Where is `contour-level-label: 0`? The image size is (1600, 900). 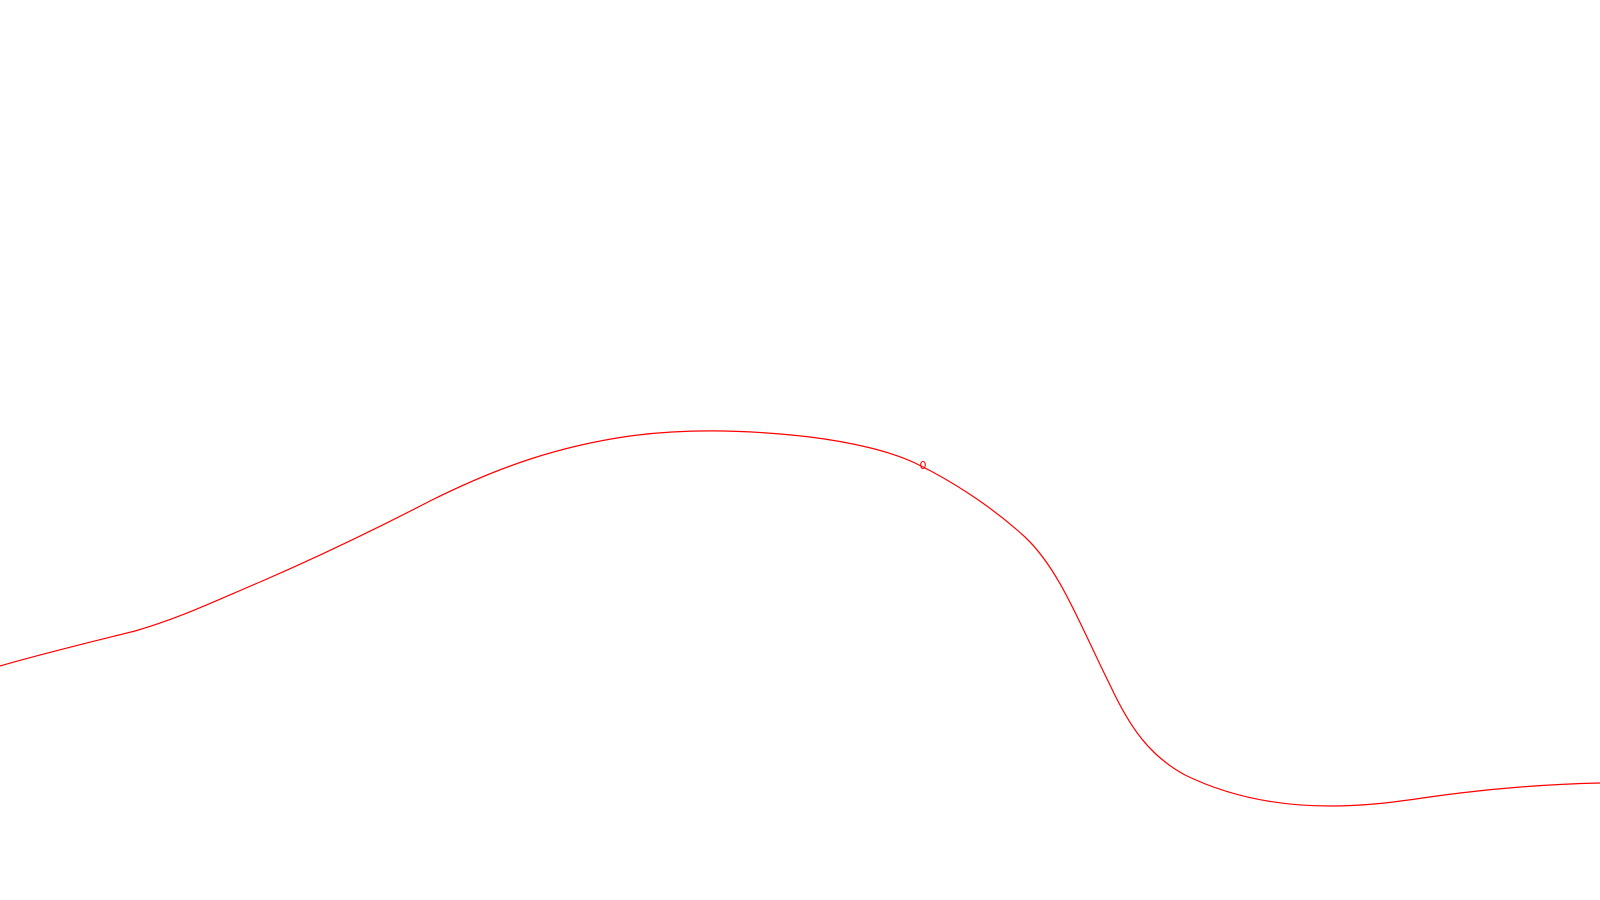 contour-level-label: 0 is located at coordinates (923, 465).